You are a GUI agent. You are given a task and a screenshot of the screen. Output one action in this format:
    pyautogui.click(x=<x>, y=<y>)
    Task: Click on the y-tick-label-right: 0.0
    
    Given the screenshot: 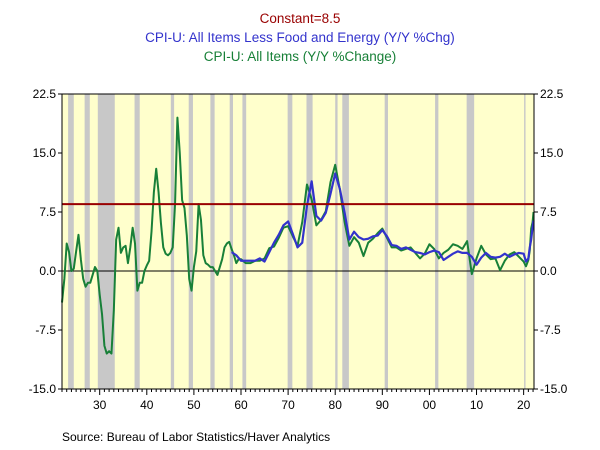 What is the action you would take?
    pyautogui.click(x=548, y=271)
    